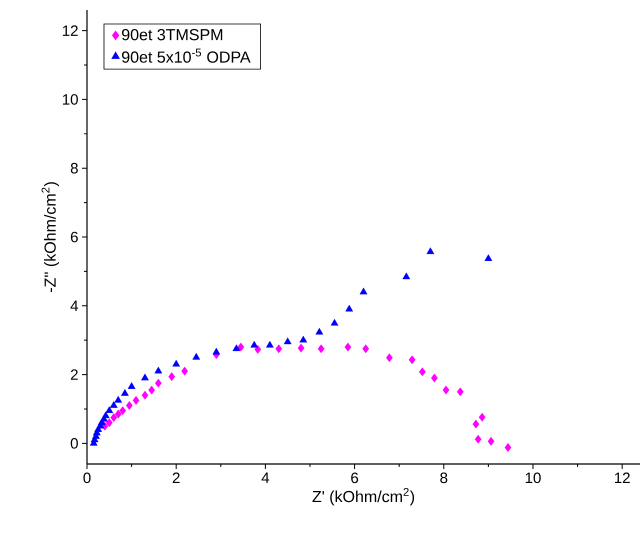  What do you see at coordinates (74, 237) in the screenshot?
I see `y-tick-label: 6` at bounding box center [74, 237].